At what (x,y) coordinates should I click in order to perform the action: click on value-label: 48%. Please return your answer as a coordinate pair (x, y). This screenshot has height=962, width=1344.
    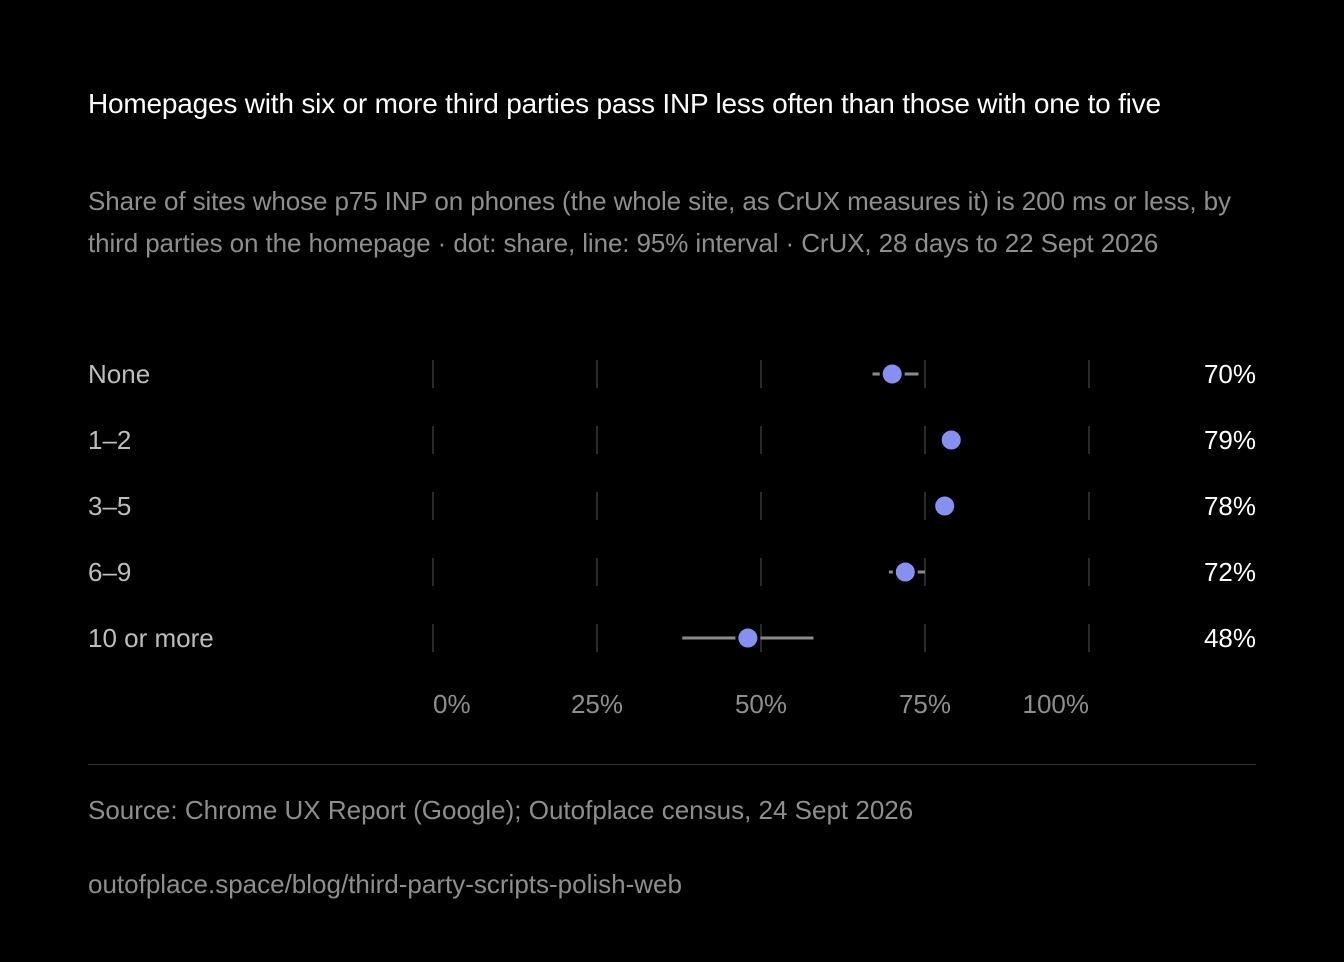
    Looking at the image, I should click on (1230, 638).